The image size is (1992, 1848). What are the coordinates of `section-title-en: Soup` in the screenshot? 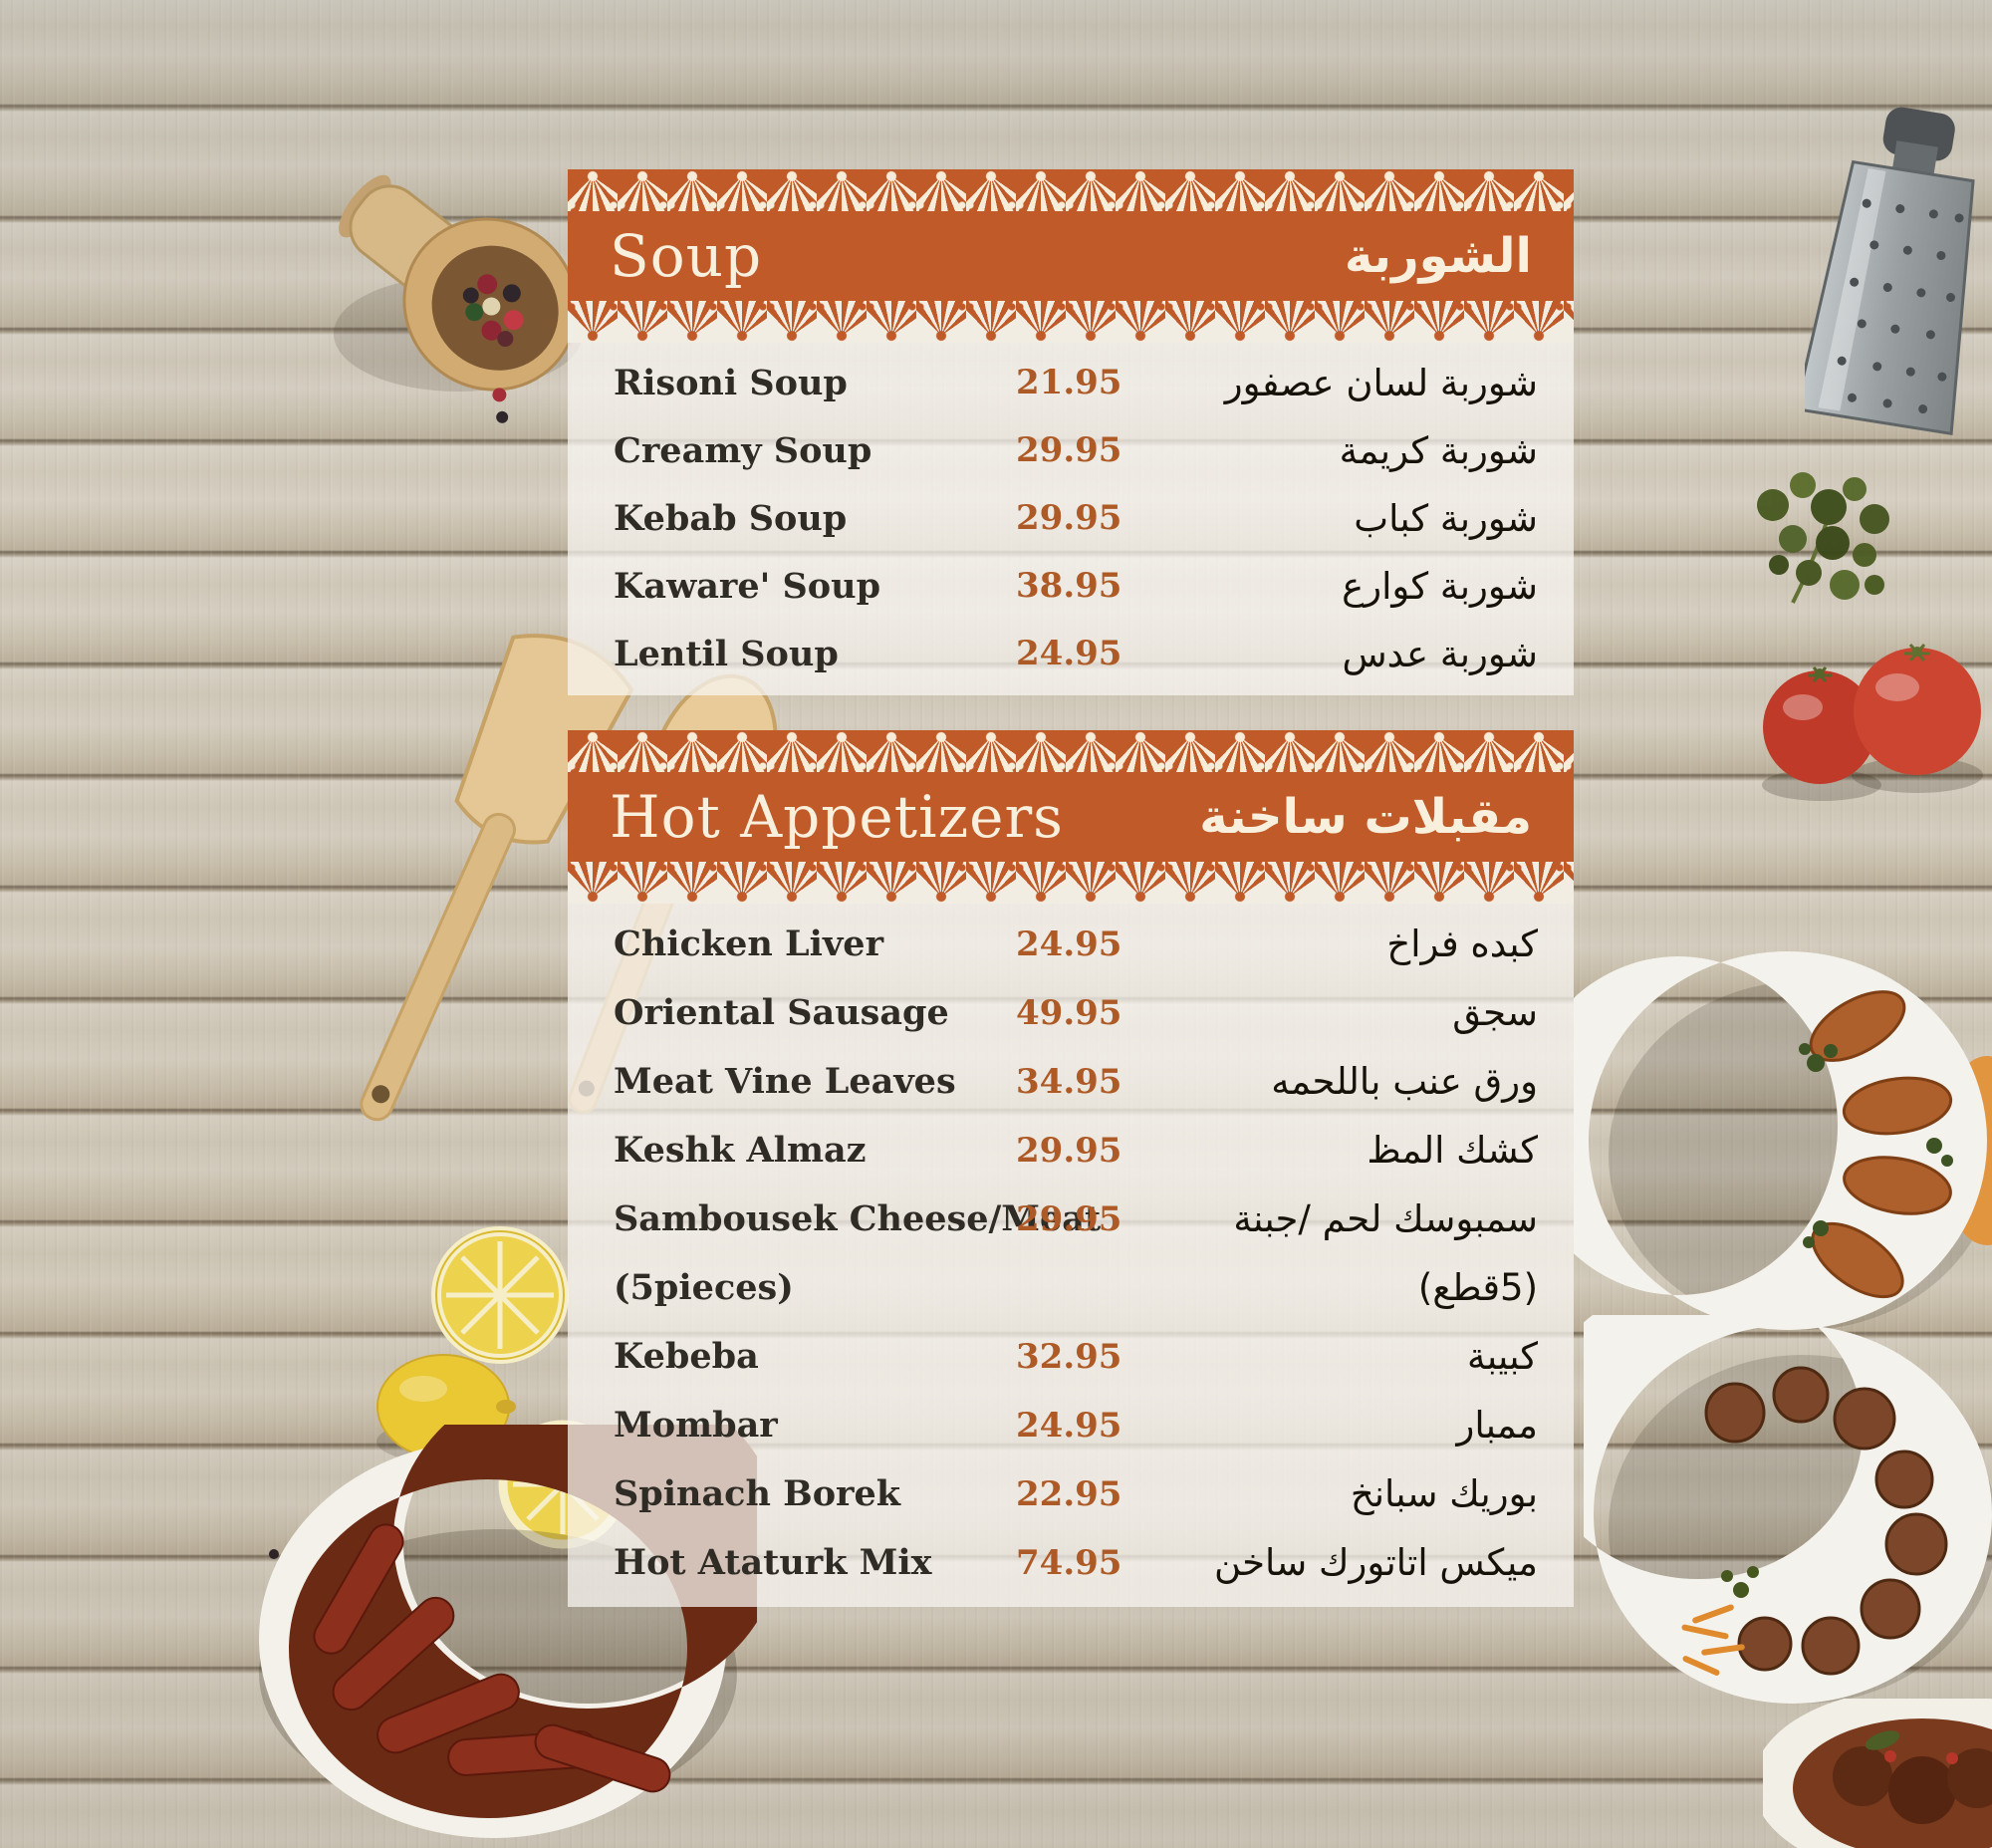 It's located at (686, 256).